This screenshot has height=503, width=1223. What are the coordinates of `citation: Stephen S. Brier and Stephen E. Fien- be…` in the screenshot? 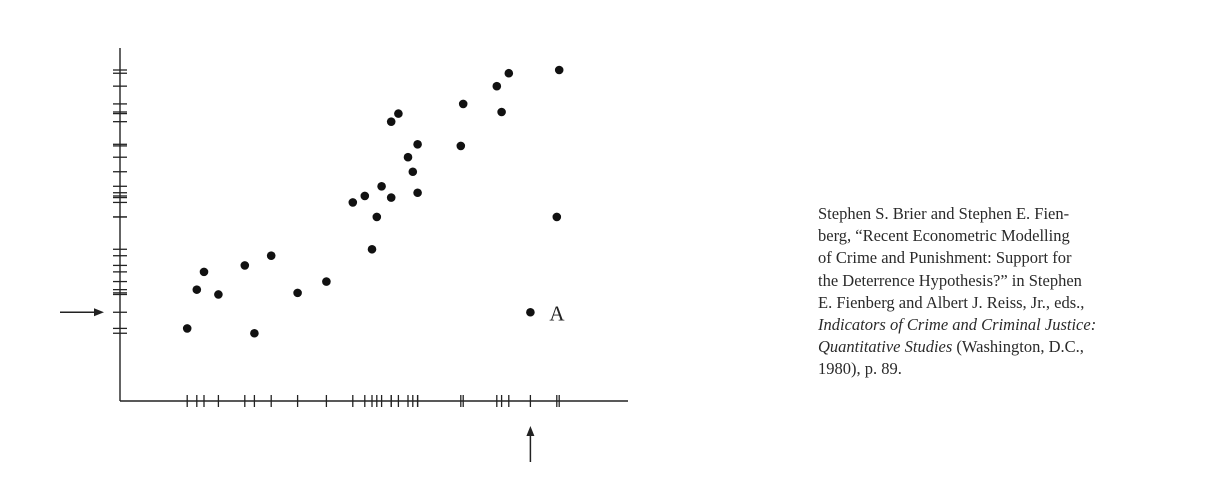 It's located at (998, 292).